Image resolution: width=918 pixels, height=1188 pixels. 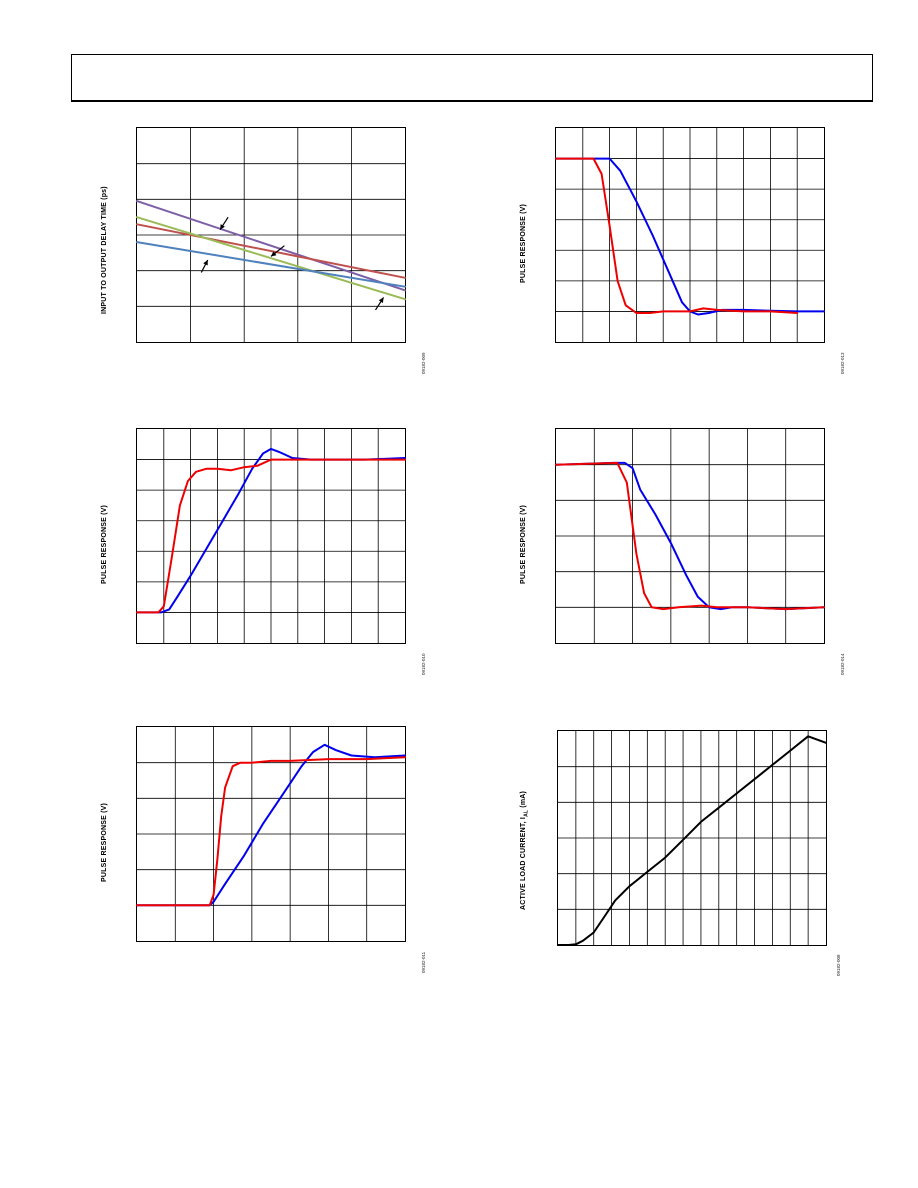 What do you see at coordinates (523, 863) in the screenshot?
I see `y-axis-label-main: ACTIVE LOAD CURRENT, I` at bounding box center [523, 863].